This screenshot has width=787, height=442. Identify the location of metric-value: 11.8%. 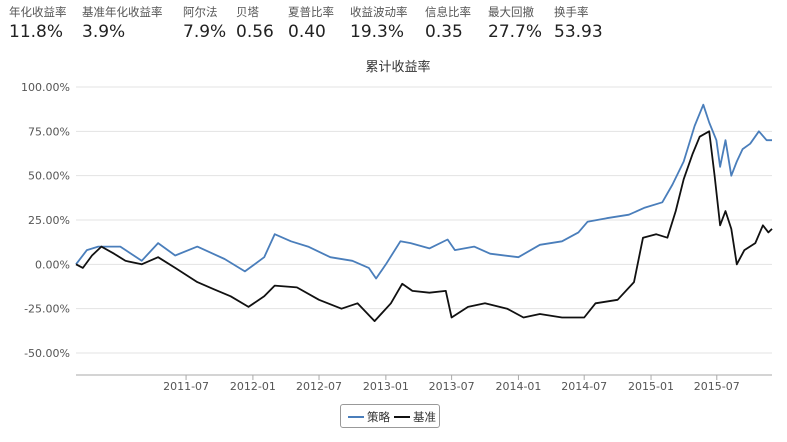
(36, 32).